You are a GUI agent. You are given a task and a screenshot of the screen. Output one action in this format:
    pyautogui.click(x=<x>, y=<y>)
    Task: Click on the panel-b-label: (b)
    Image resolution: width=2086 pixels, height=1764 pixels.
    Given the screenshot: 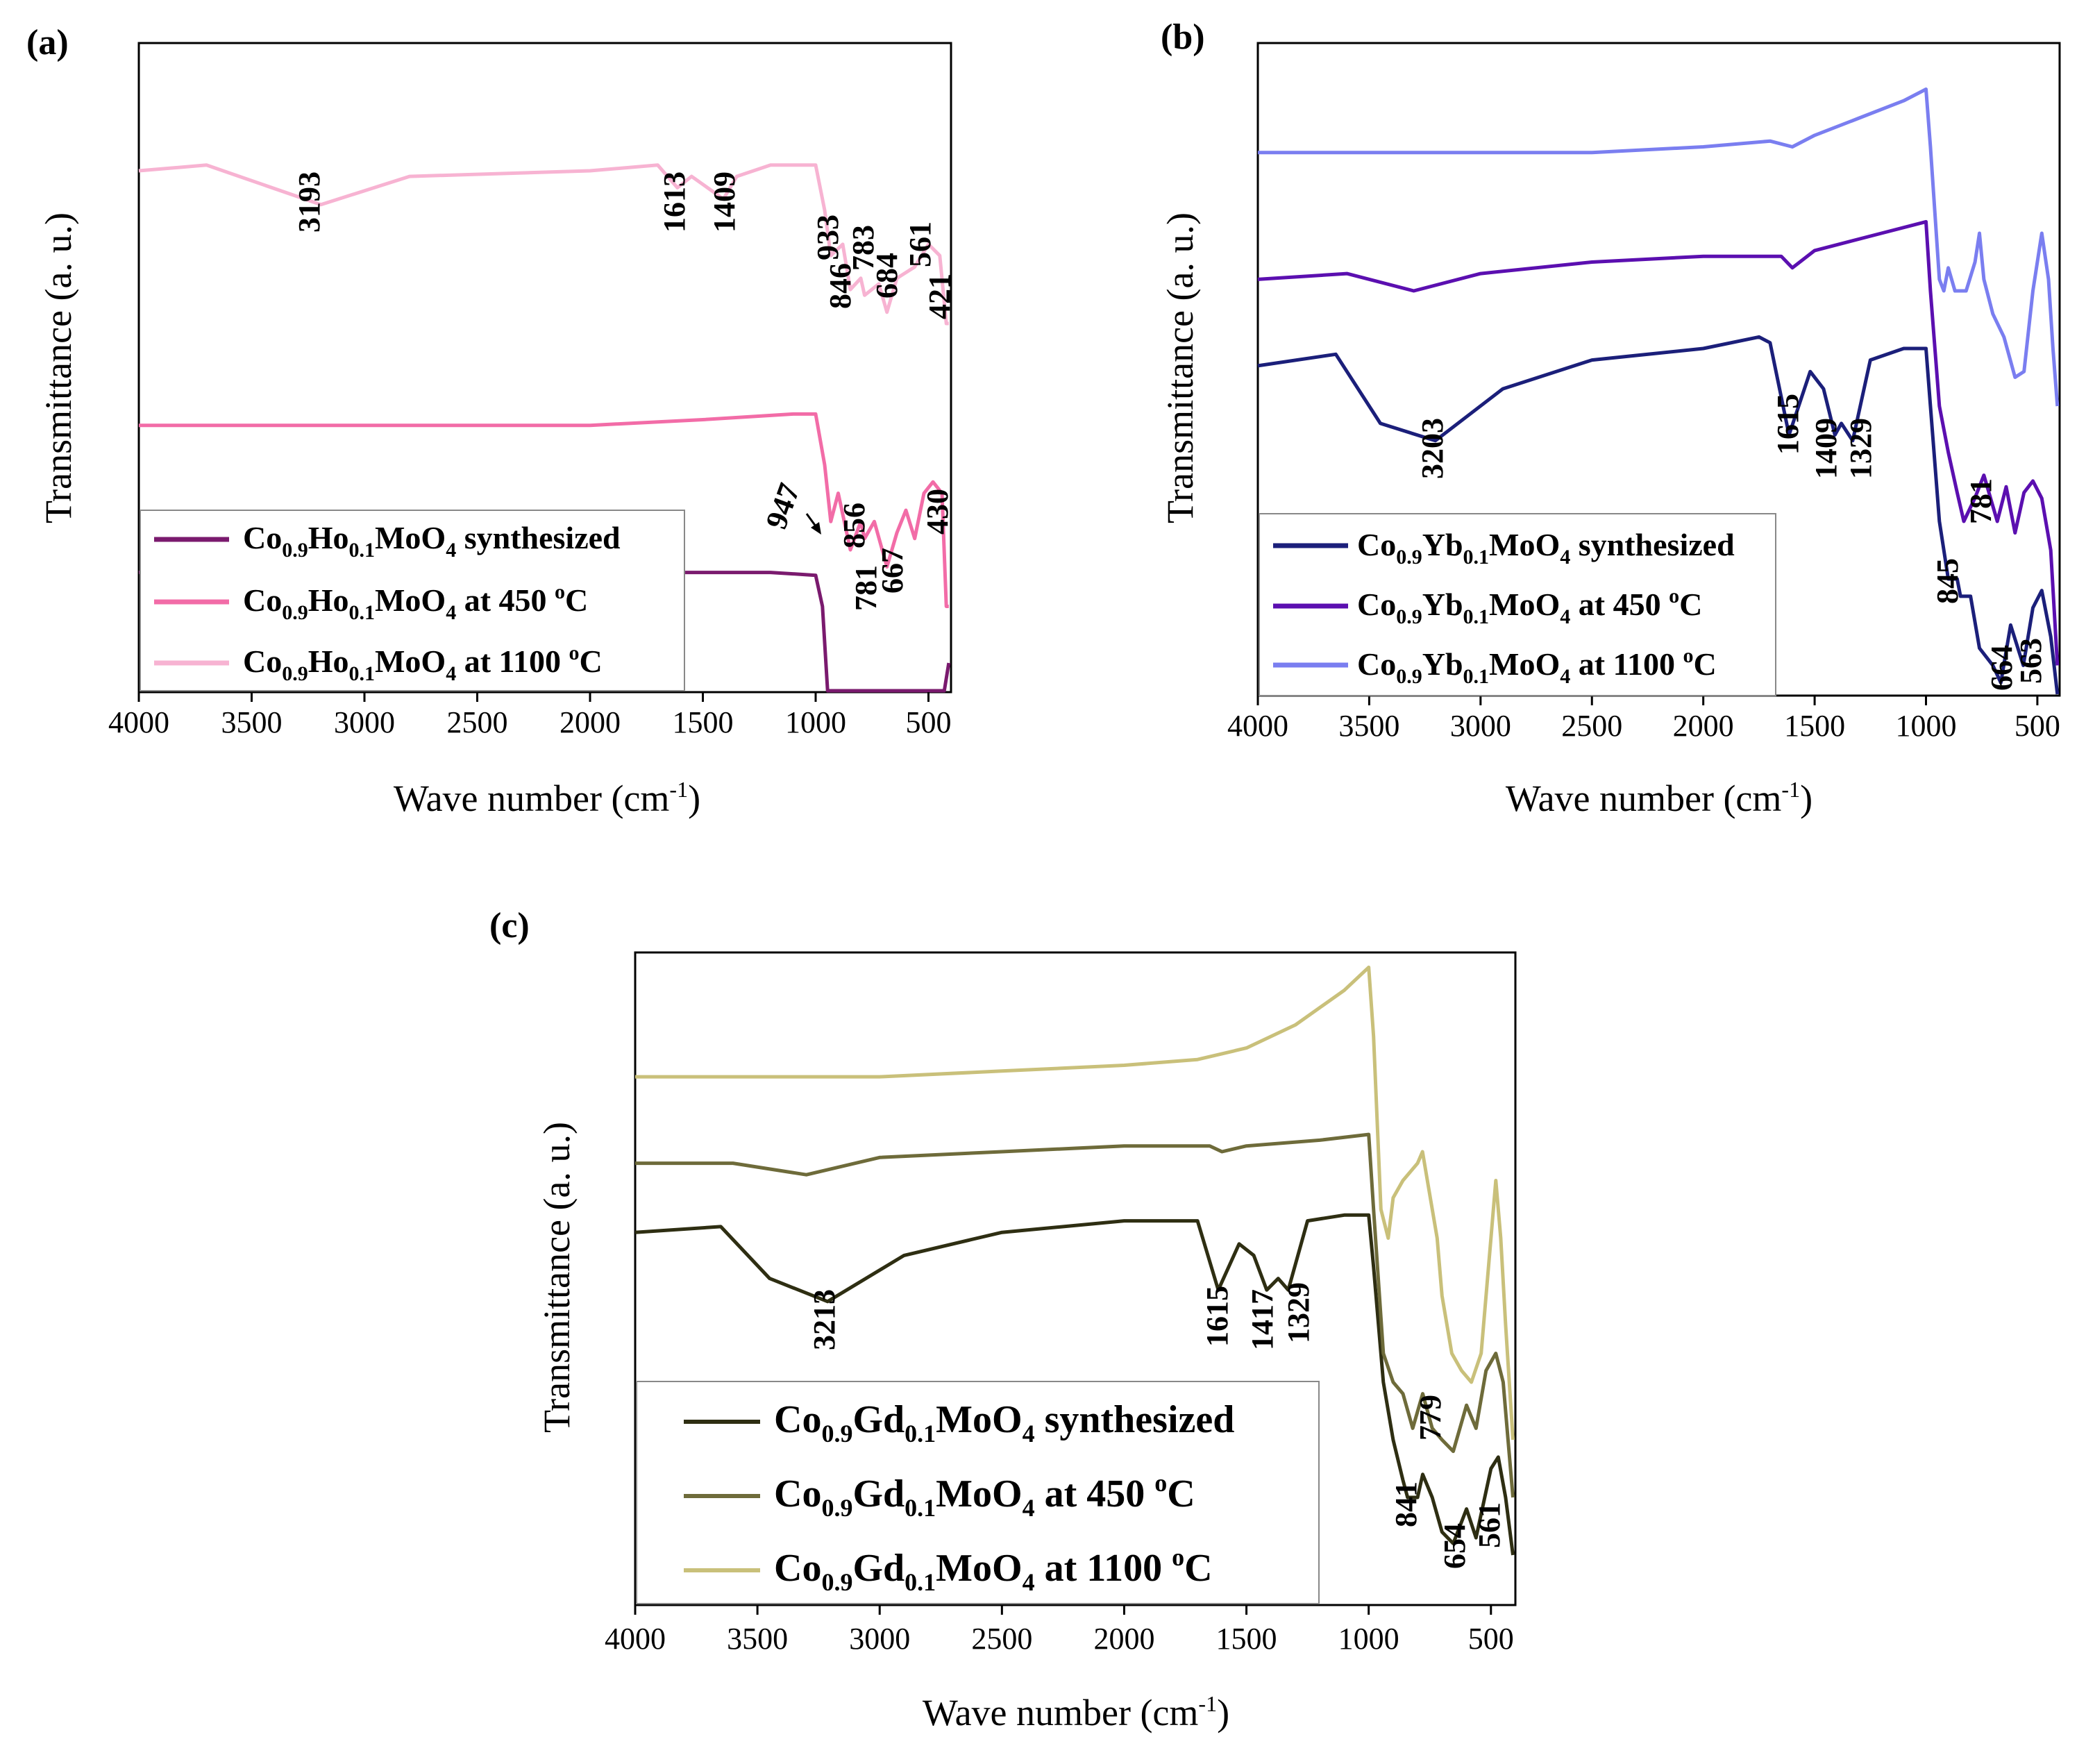 What is the action you would take?
    pyautogui.click(x=1183, y=37)
    